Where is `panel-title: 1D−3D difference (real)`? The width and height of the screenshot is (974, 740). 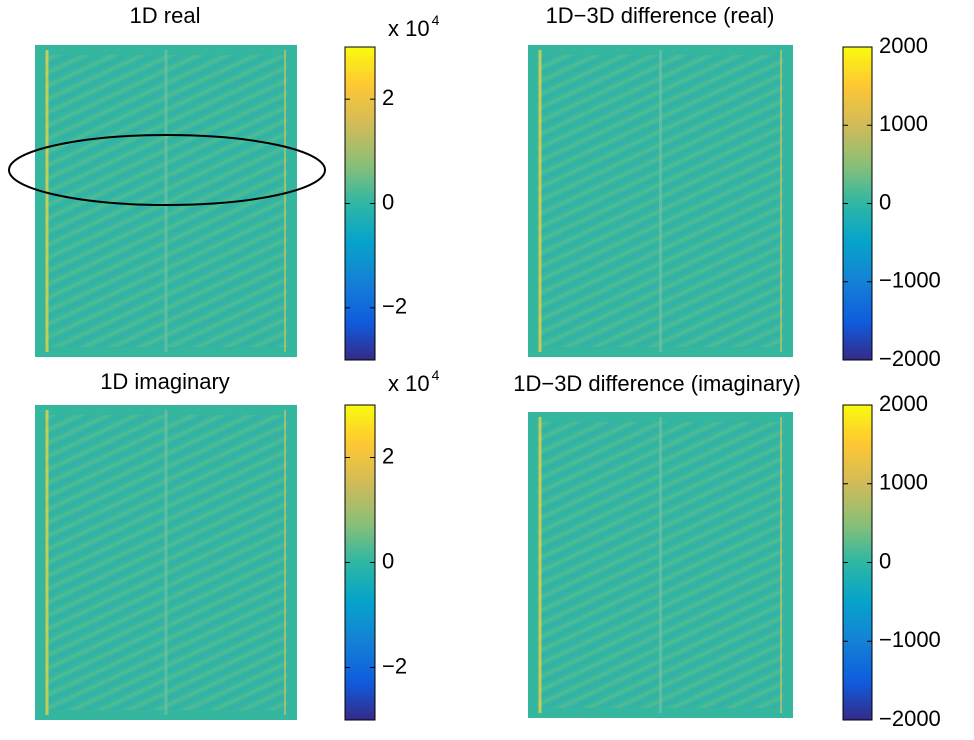
panel-title: 1D−3D difference (real) is located at coordinates (660, 15).